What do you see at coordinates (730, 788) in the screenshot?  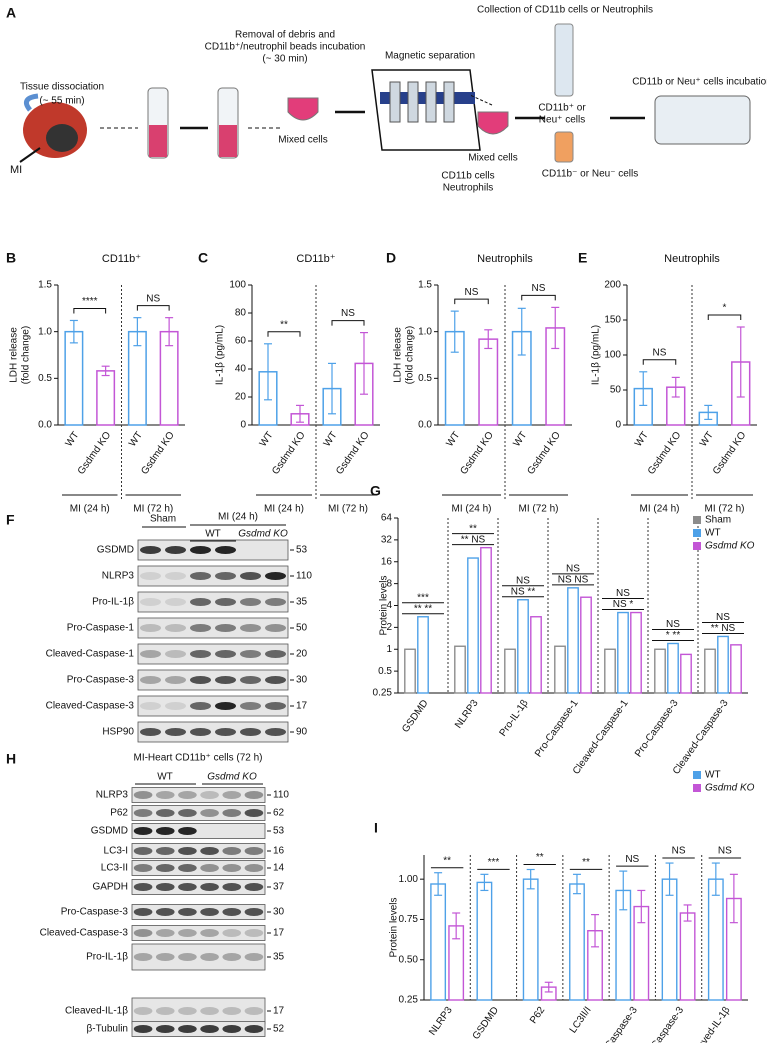 I see `legend-label: Gsdmd KO` at bounding box center [730, 788].